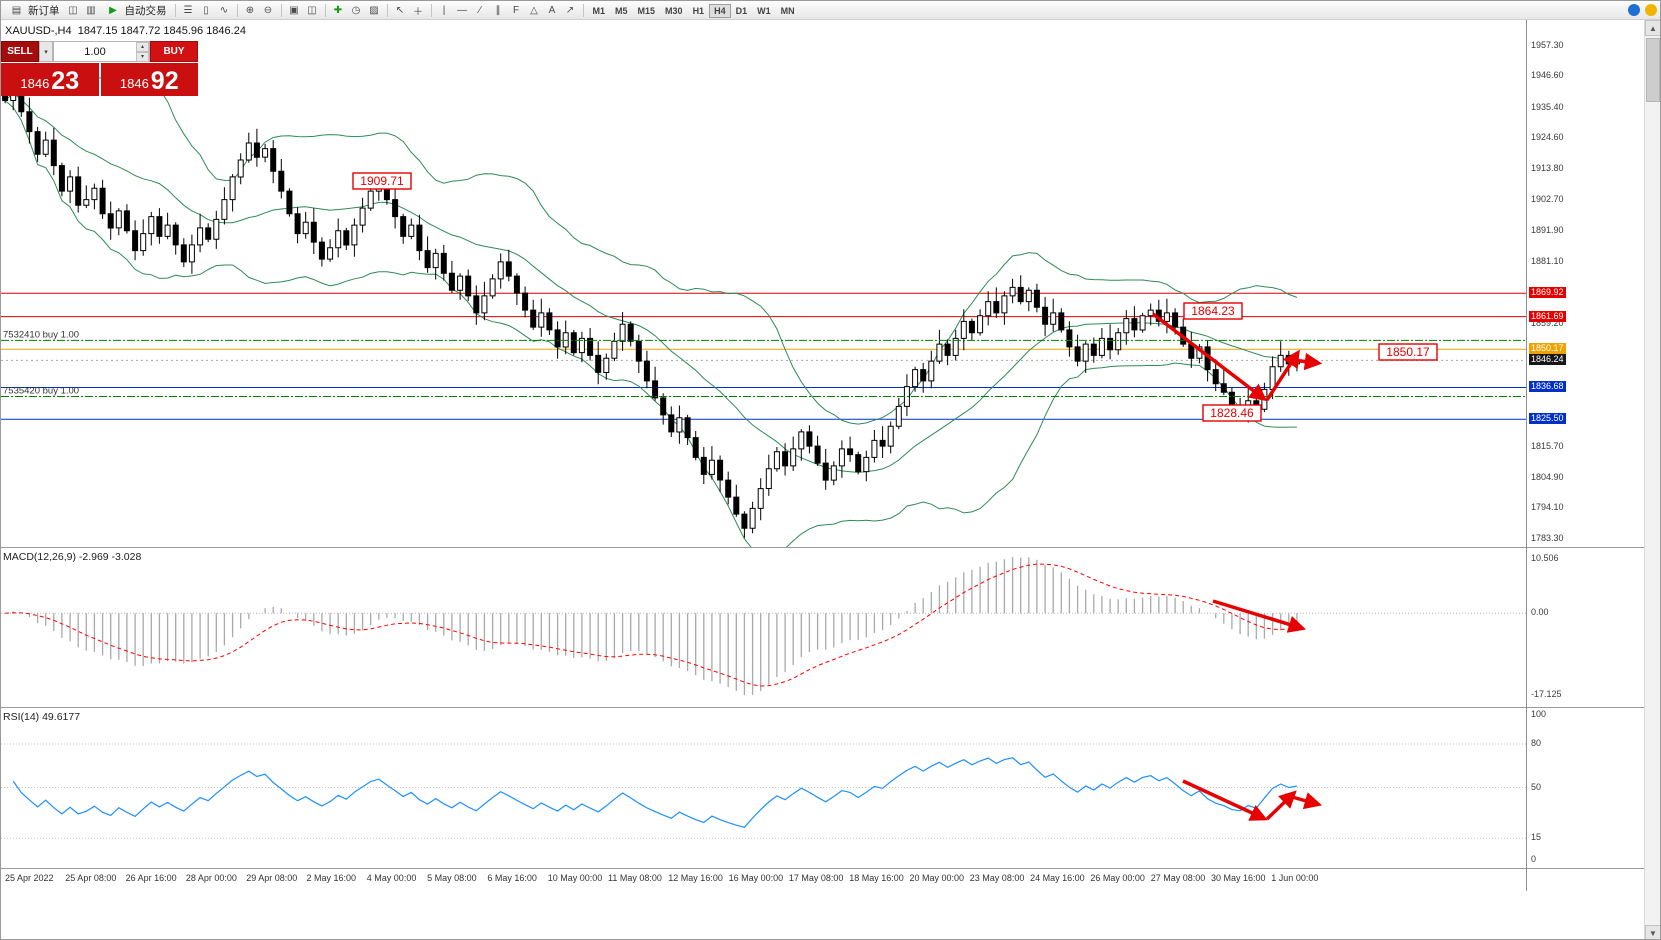  I want to click on lot-increase-button: ▴, so click(142, 46).